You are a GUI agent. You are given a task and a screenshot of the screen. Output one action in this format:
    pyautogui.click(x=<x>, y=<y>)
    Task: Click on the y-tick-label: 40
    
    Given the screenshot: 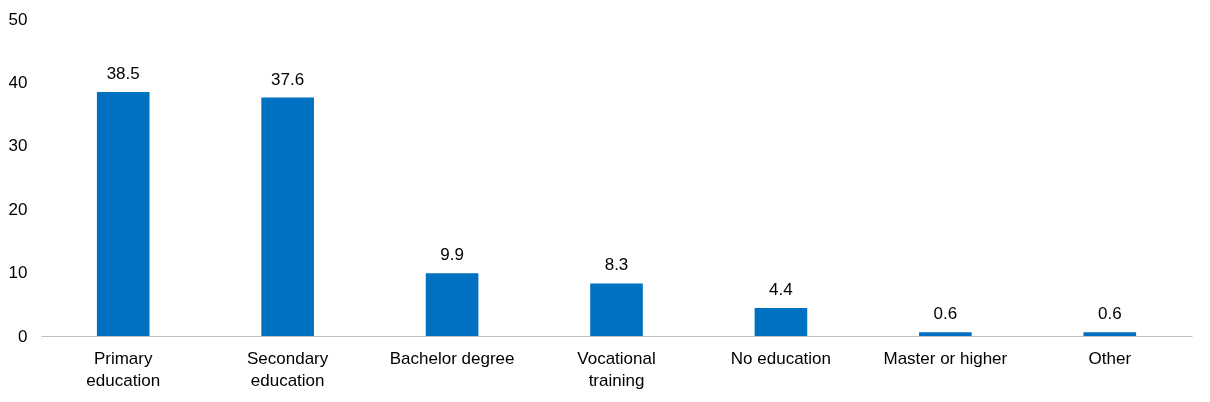 What is the action you would take?
    pyautogui.click(x=18, y=82)
    